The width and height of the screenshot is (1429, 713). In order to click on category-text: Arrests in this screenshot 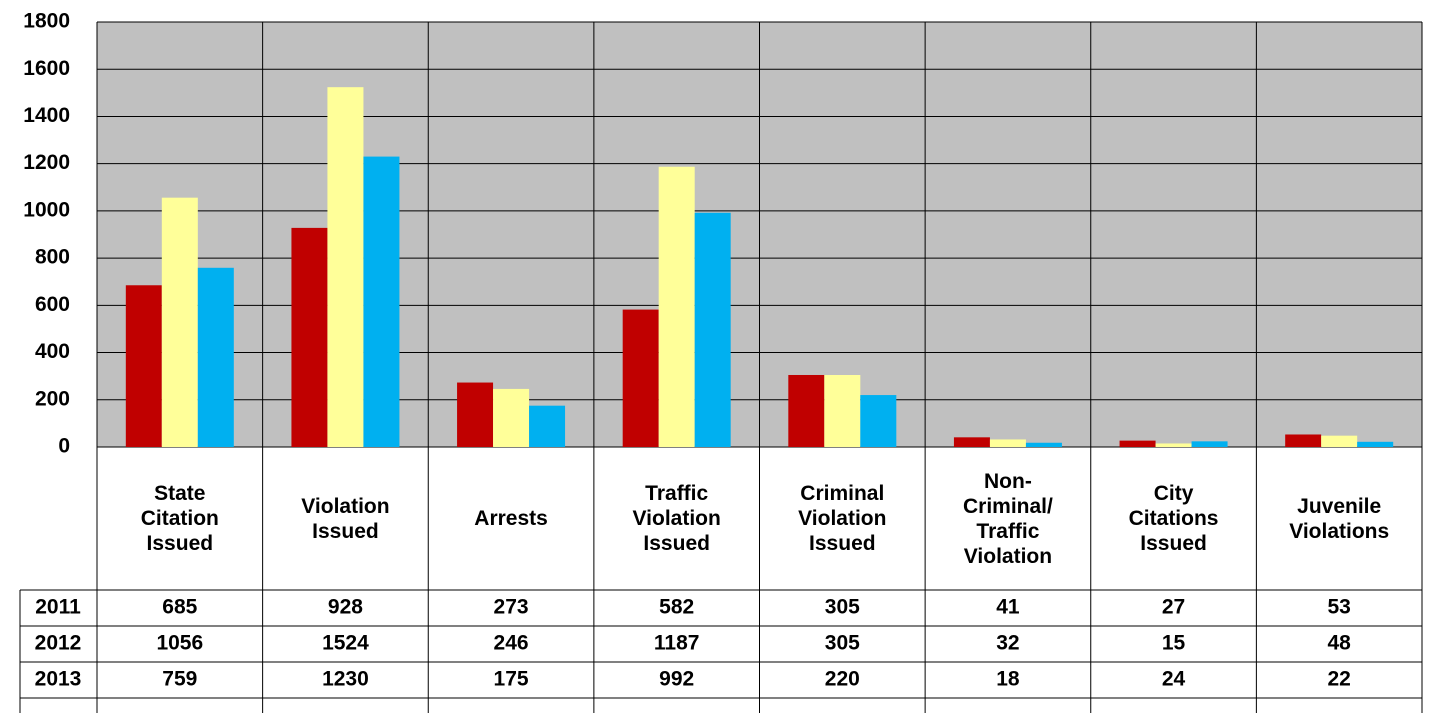, I will do `click(511, 518)`.